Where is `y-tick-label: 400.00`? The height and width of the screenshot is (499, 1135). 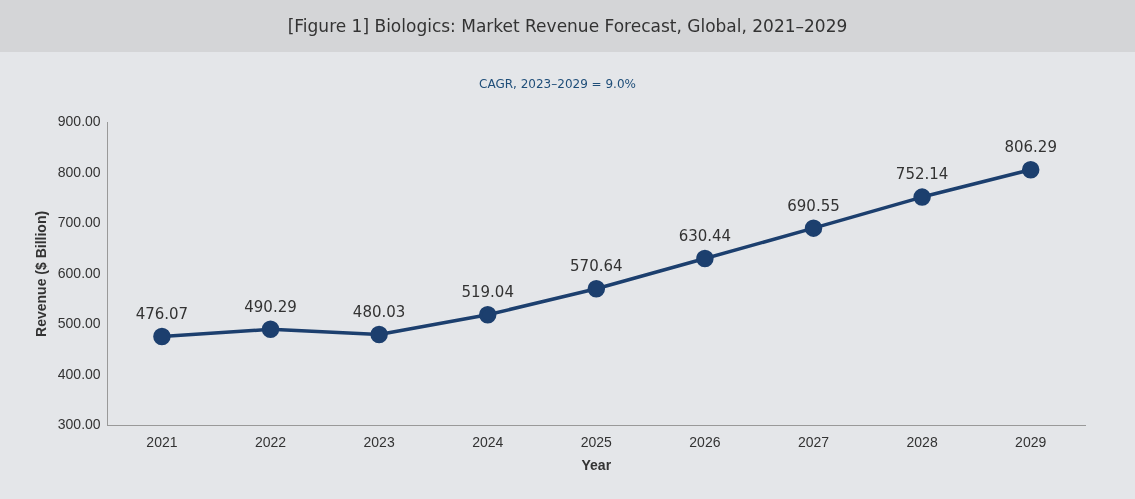 y-tick-label: 400.00 is located at coordinates (79, 373).